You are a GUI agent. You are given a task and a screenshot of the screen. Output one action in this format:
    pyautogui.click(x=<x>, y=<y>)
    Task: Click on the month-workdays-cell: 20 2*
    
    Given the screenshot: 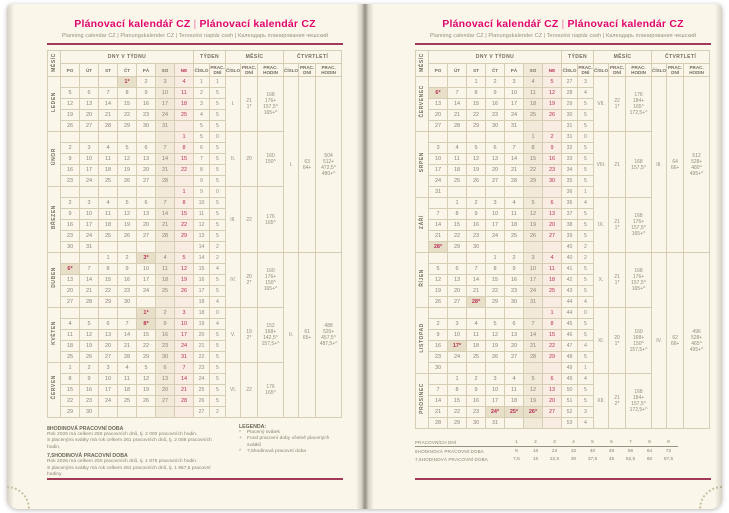 What is the action you would take?
    pyautogui.click(x=249, y=280)
    